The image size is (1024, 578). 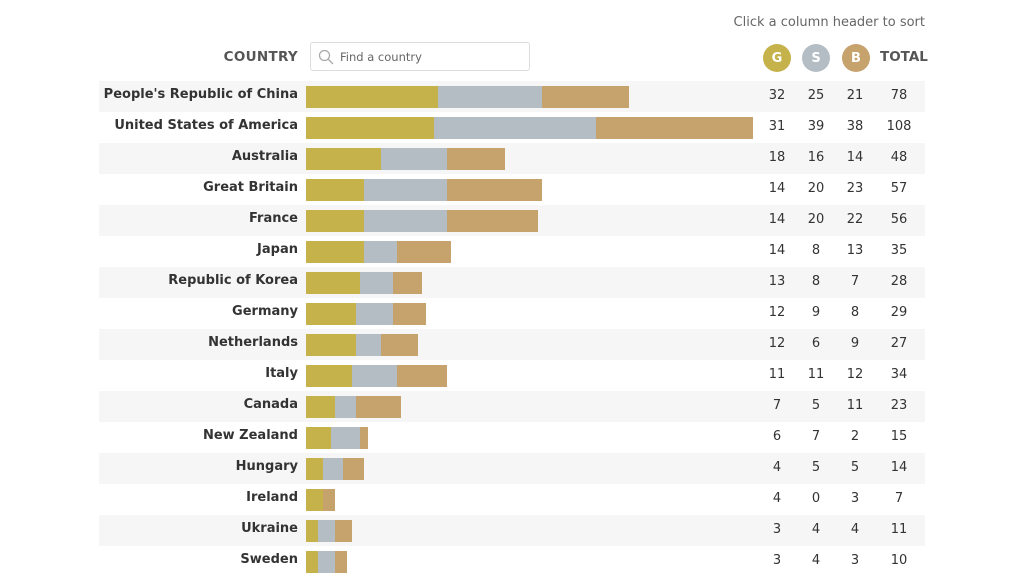 What do you see at coordinates (270, 404) in the screenshot?
I see `country-name: Canada` at bounding box center [270, 404].